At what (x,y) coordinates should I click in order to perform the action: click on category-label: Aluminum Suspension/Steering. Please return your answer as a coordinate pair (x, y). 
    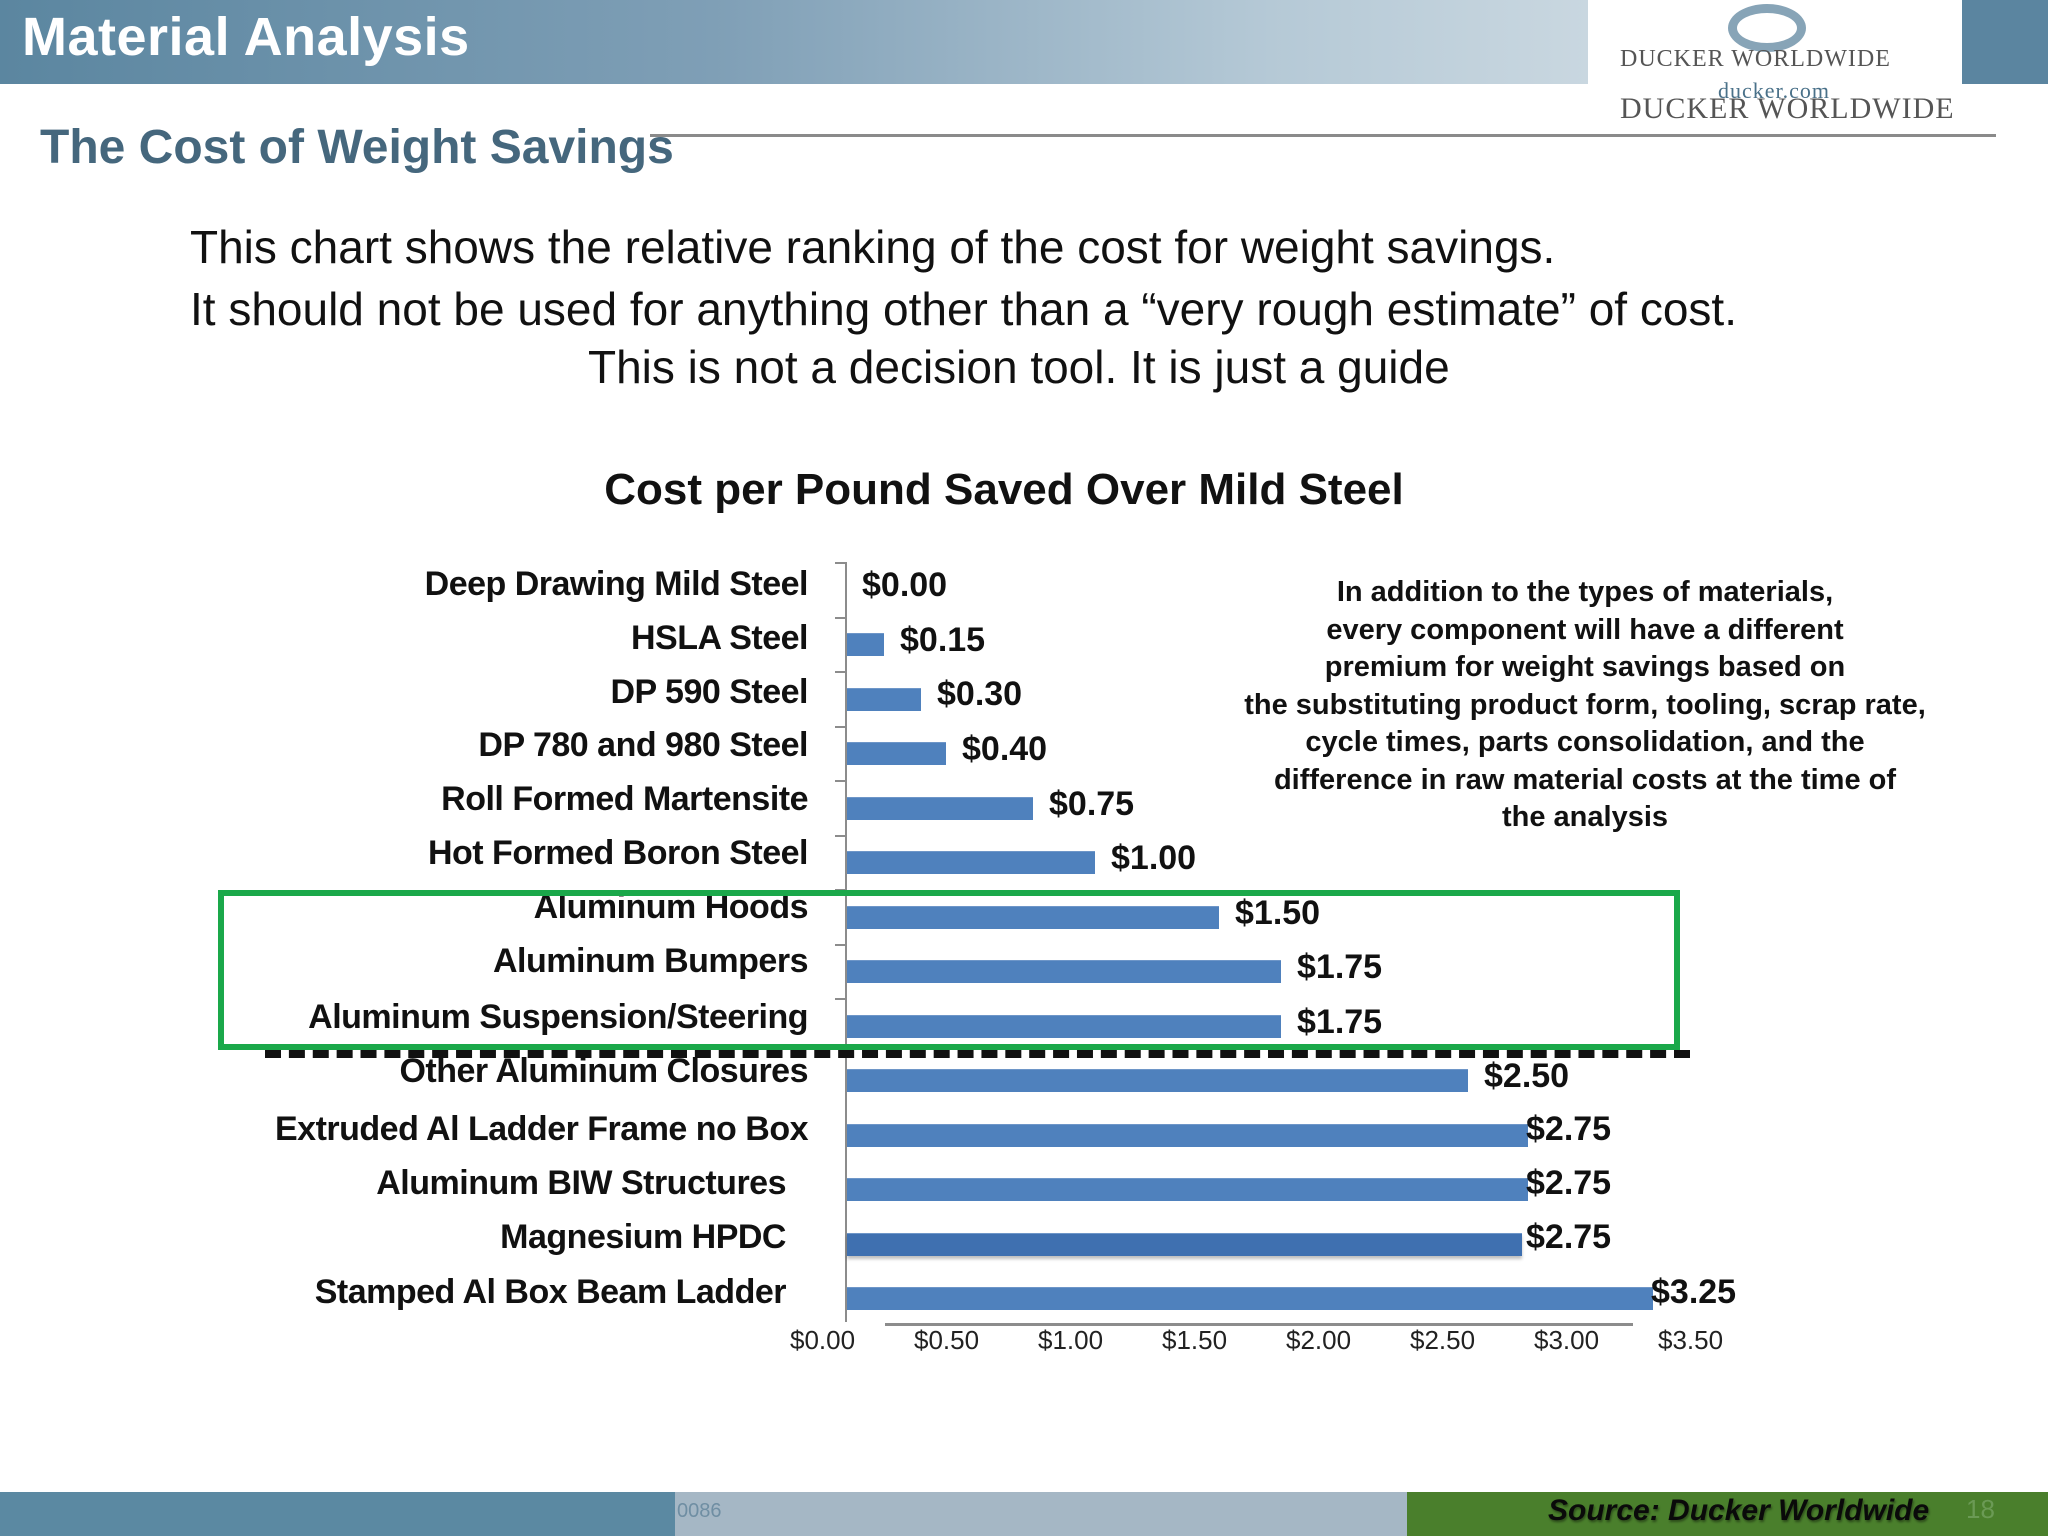
    Looking at the image, I should click on (558, 1017).